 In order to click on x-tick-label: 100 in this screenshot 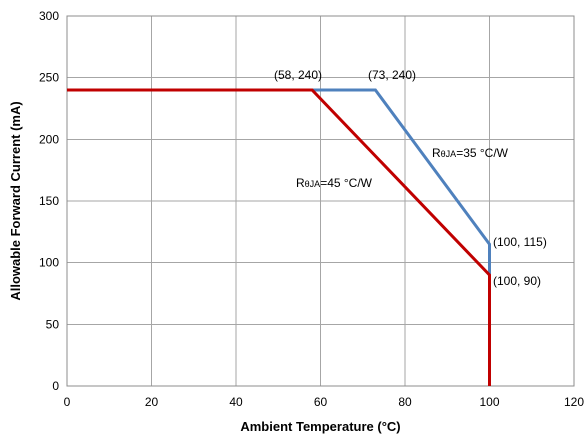, I will do `click(489, 402)`.